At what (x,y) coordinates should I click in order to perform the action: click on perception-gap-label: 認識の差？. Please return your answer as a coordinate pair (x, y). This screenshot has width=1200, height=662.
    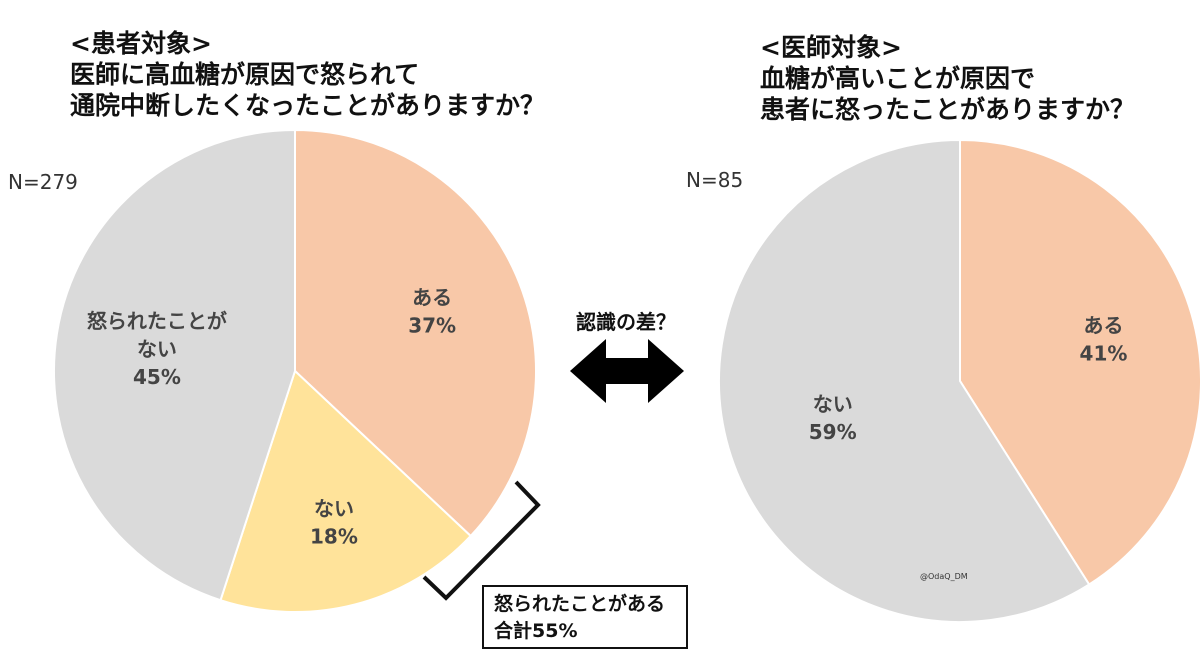
    Looking at the image, I should click on (626, 322).